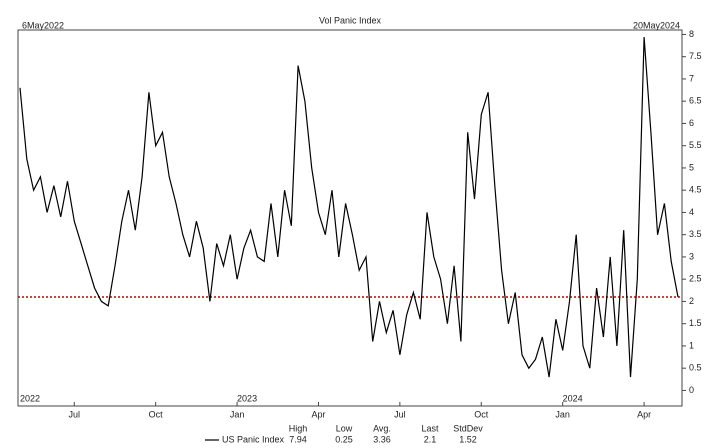 The height and width of the screenshot is (448, 722). What do you see at coordinates (695, 279) in the screenshot?
I see `y-tick-label: 2.5` at bounding box center [695, 279].